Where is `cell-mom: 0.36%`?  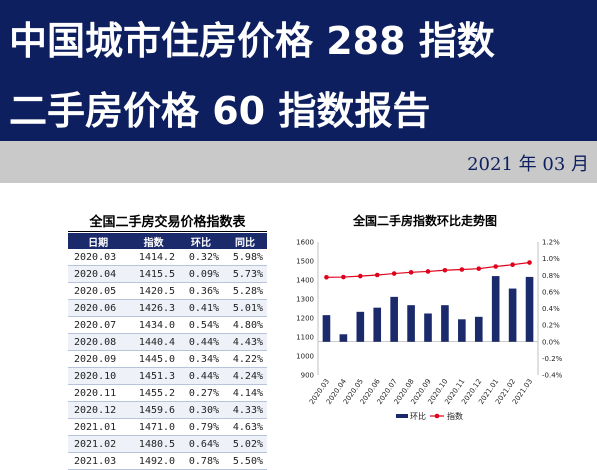 cell-mom: 0.36% is located at coordinates (201, 291).